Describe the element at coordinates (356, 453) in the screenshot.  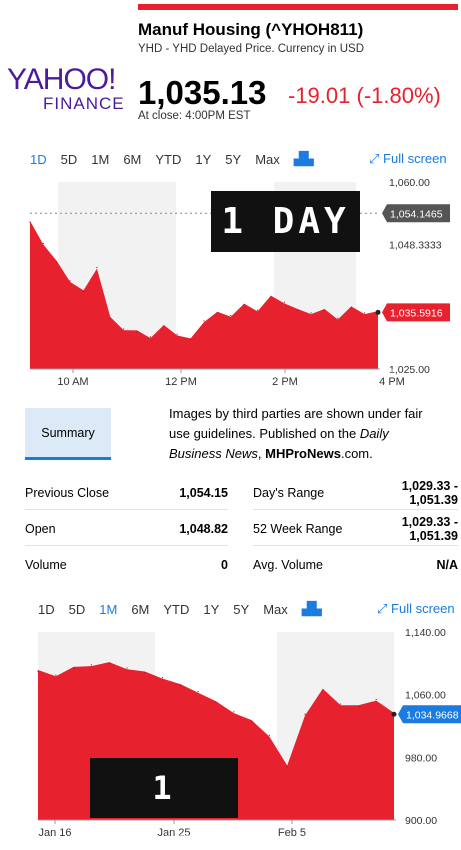
I see `notice-domain: .com.` at that location.